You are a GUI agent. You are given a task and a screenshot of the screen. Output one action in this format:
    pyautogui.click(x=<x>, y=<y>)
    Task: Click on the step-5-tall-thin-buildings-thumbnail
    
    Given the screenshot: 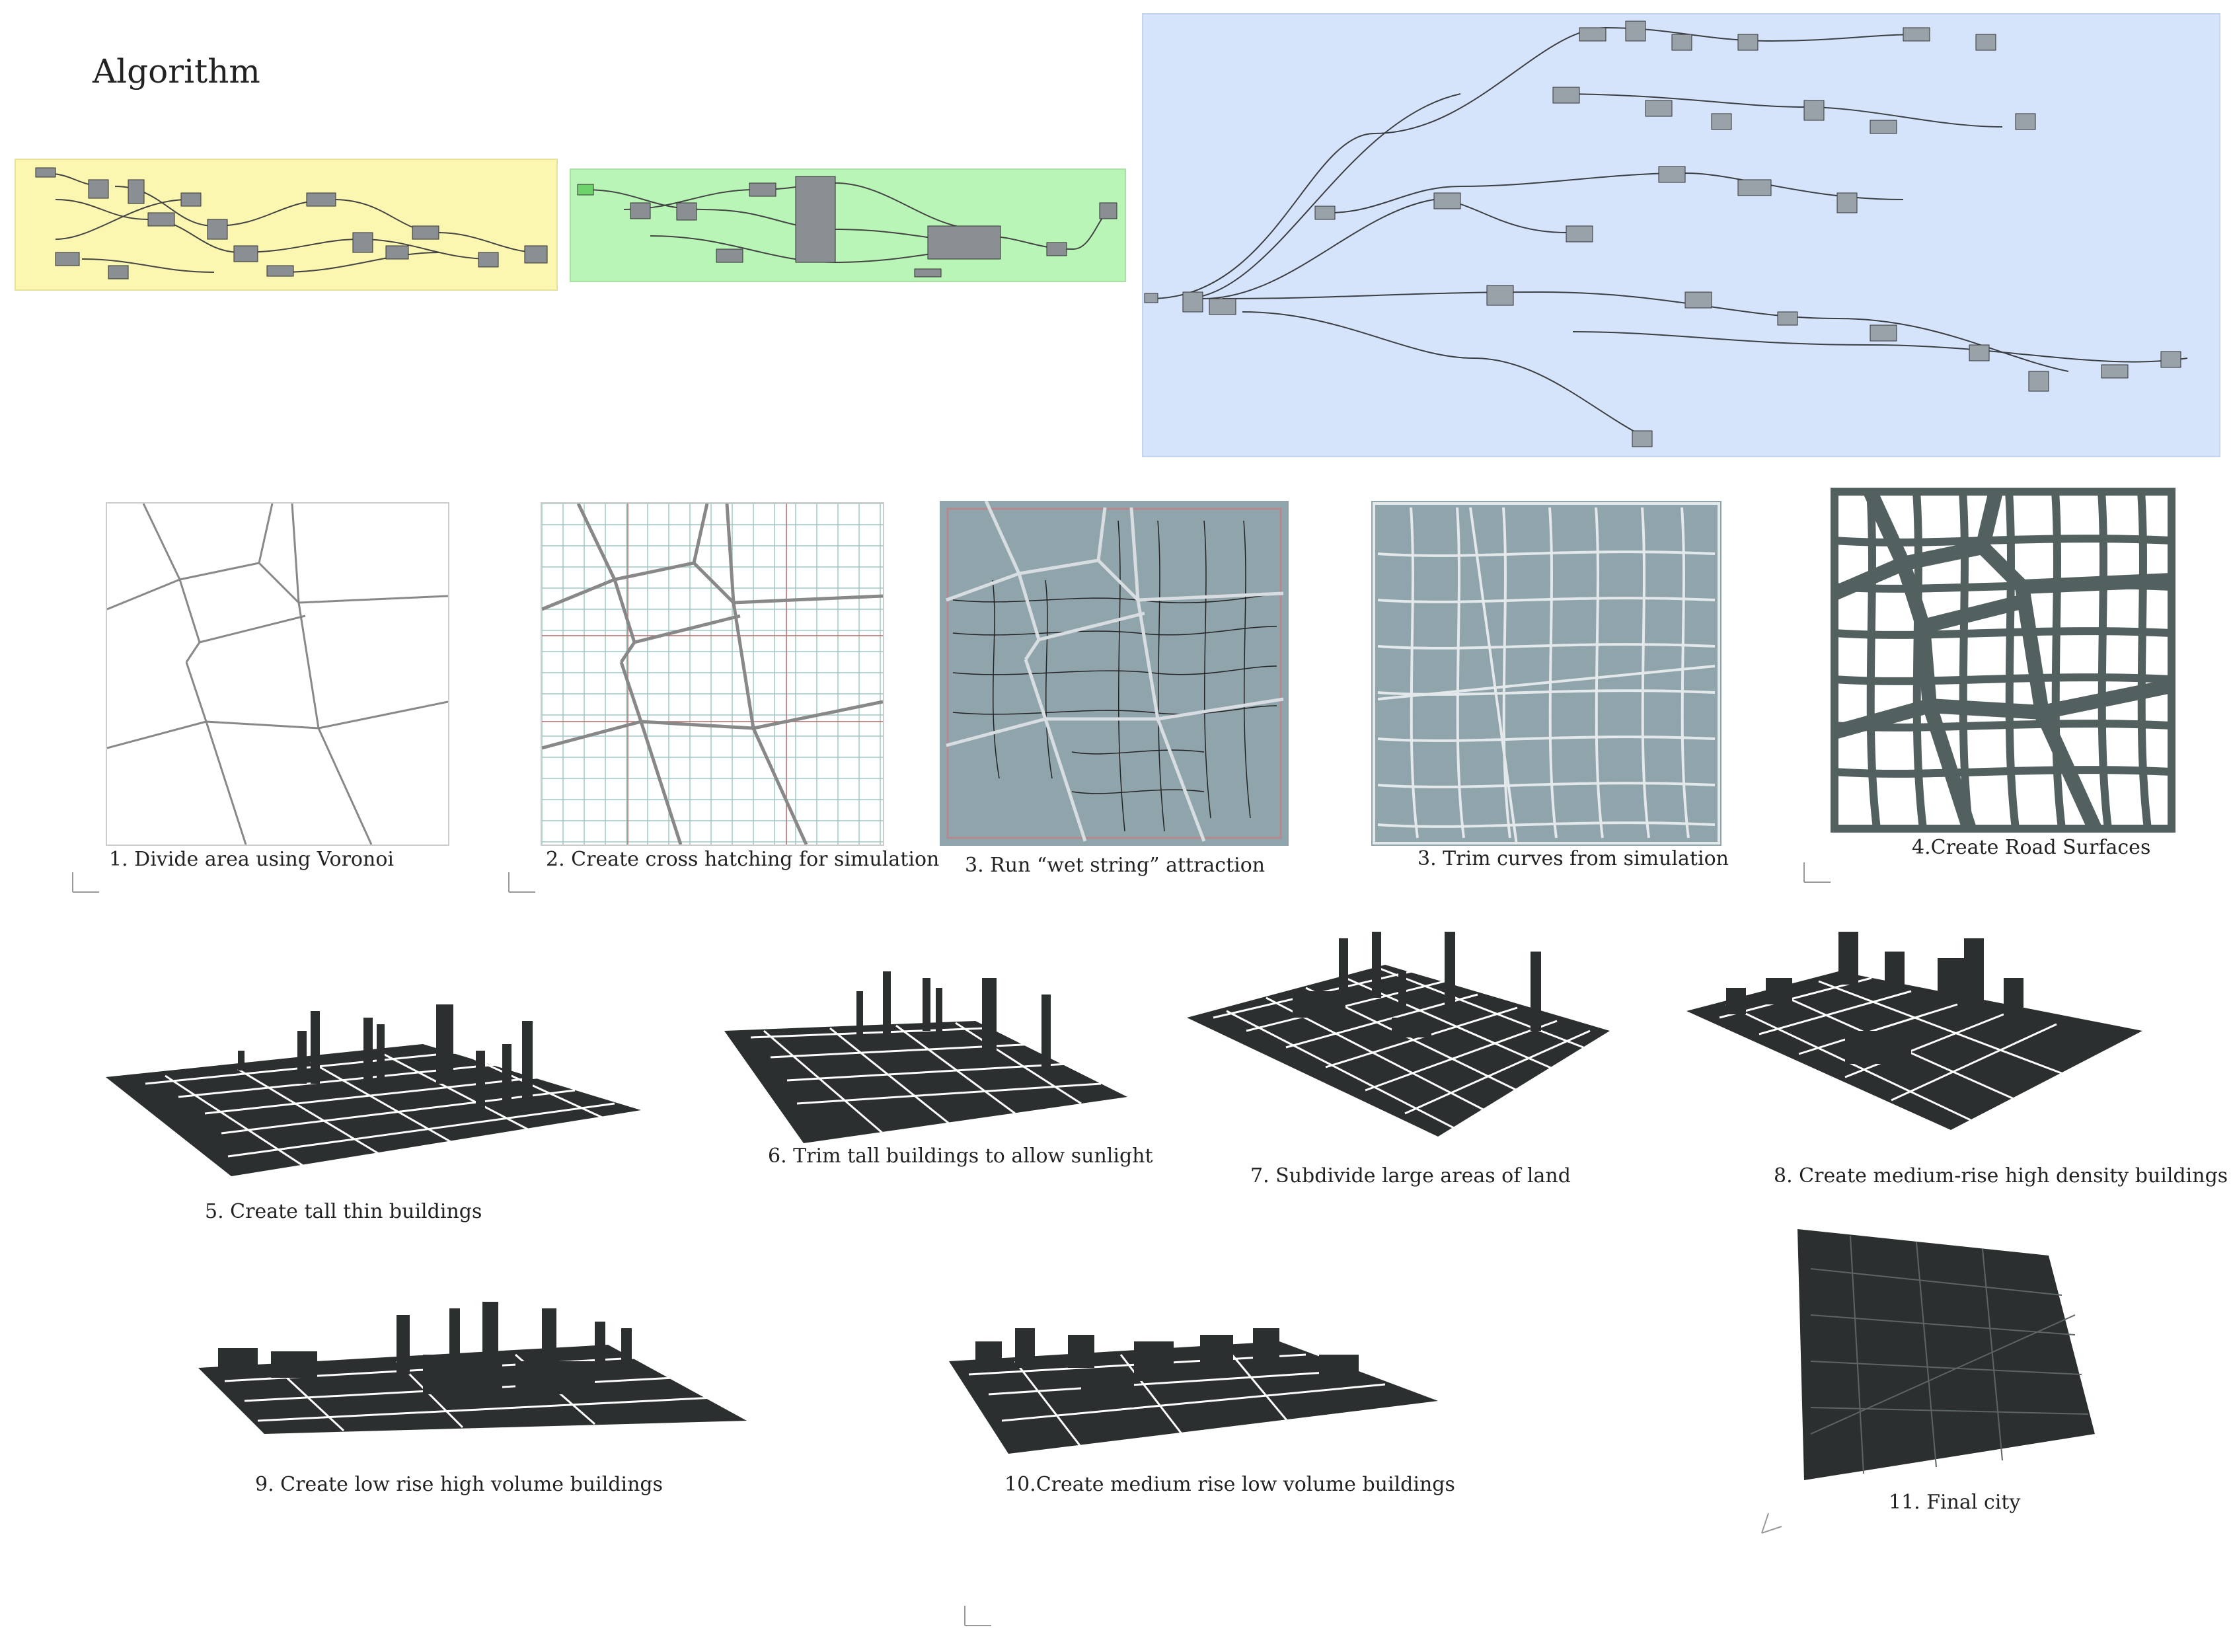 What is the action you would take?
    pyautogui.click(x=377, y=1090)
    